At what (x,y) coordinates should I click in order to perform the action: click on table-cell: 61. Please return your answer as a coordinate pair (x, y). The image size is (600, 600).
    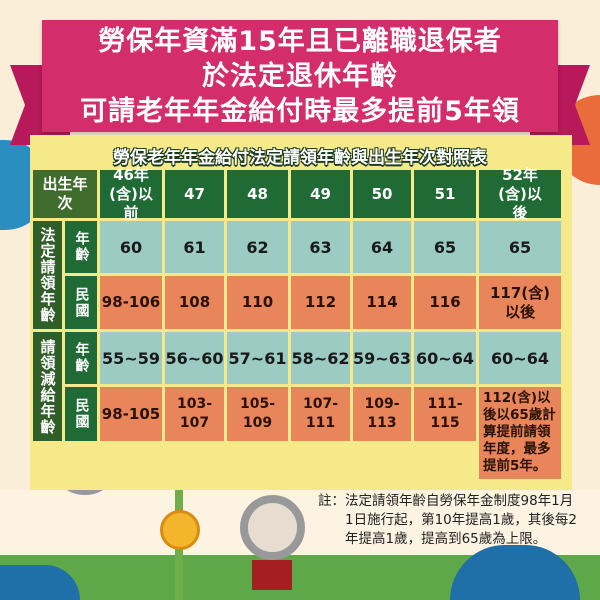
    Looking at the image, I should click on (194, 247).